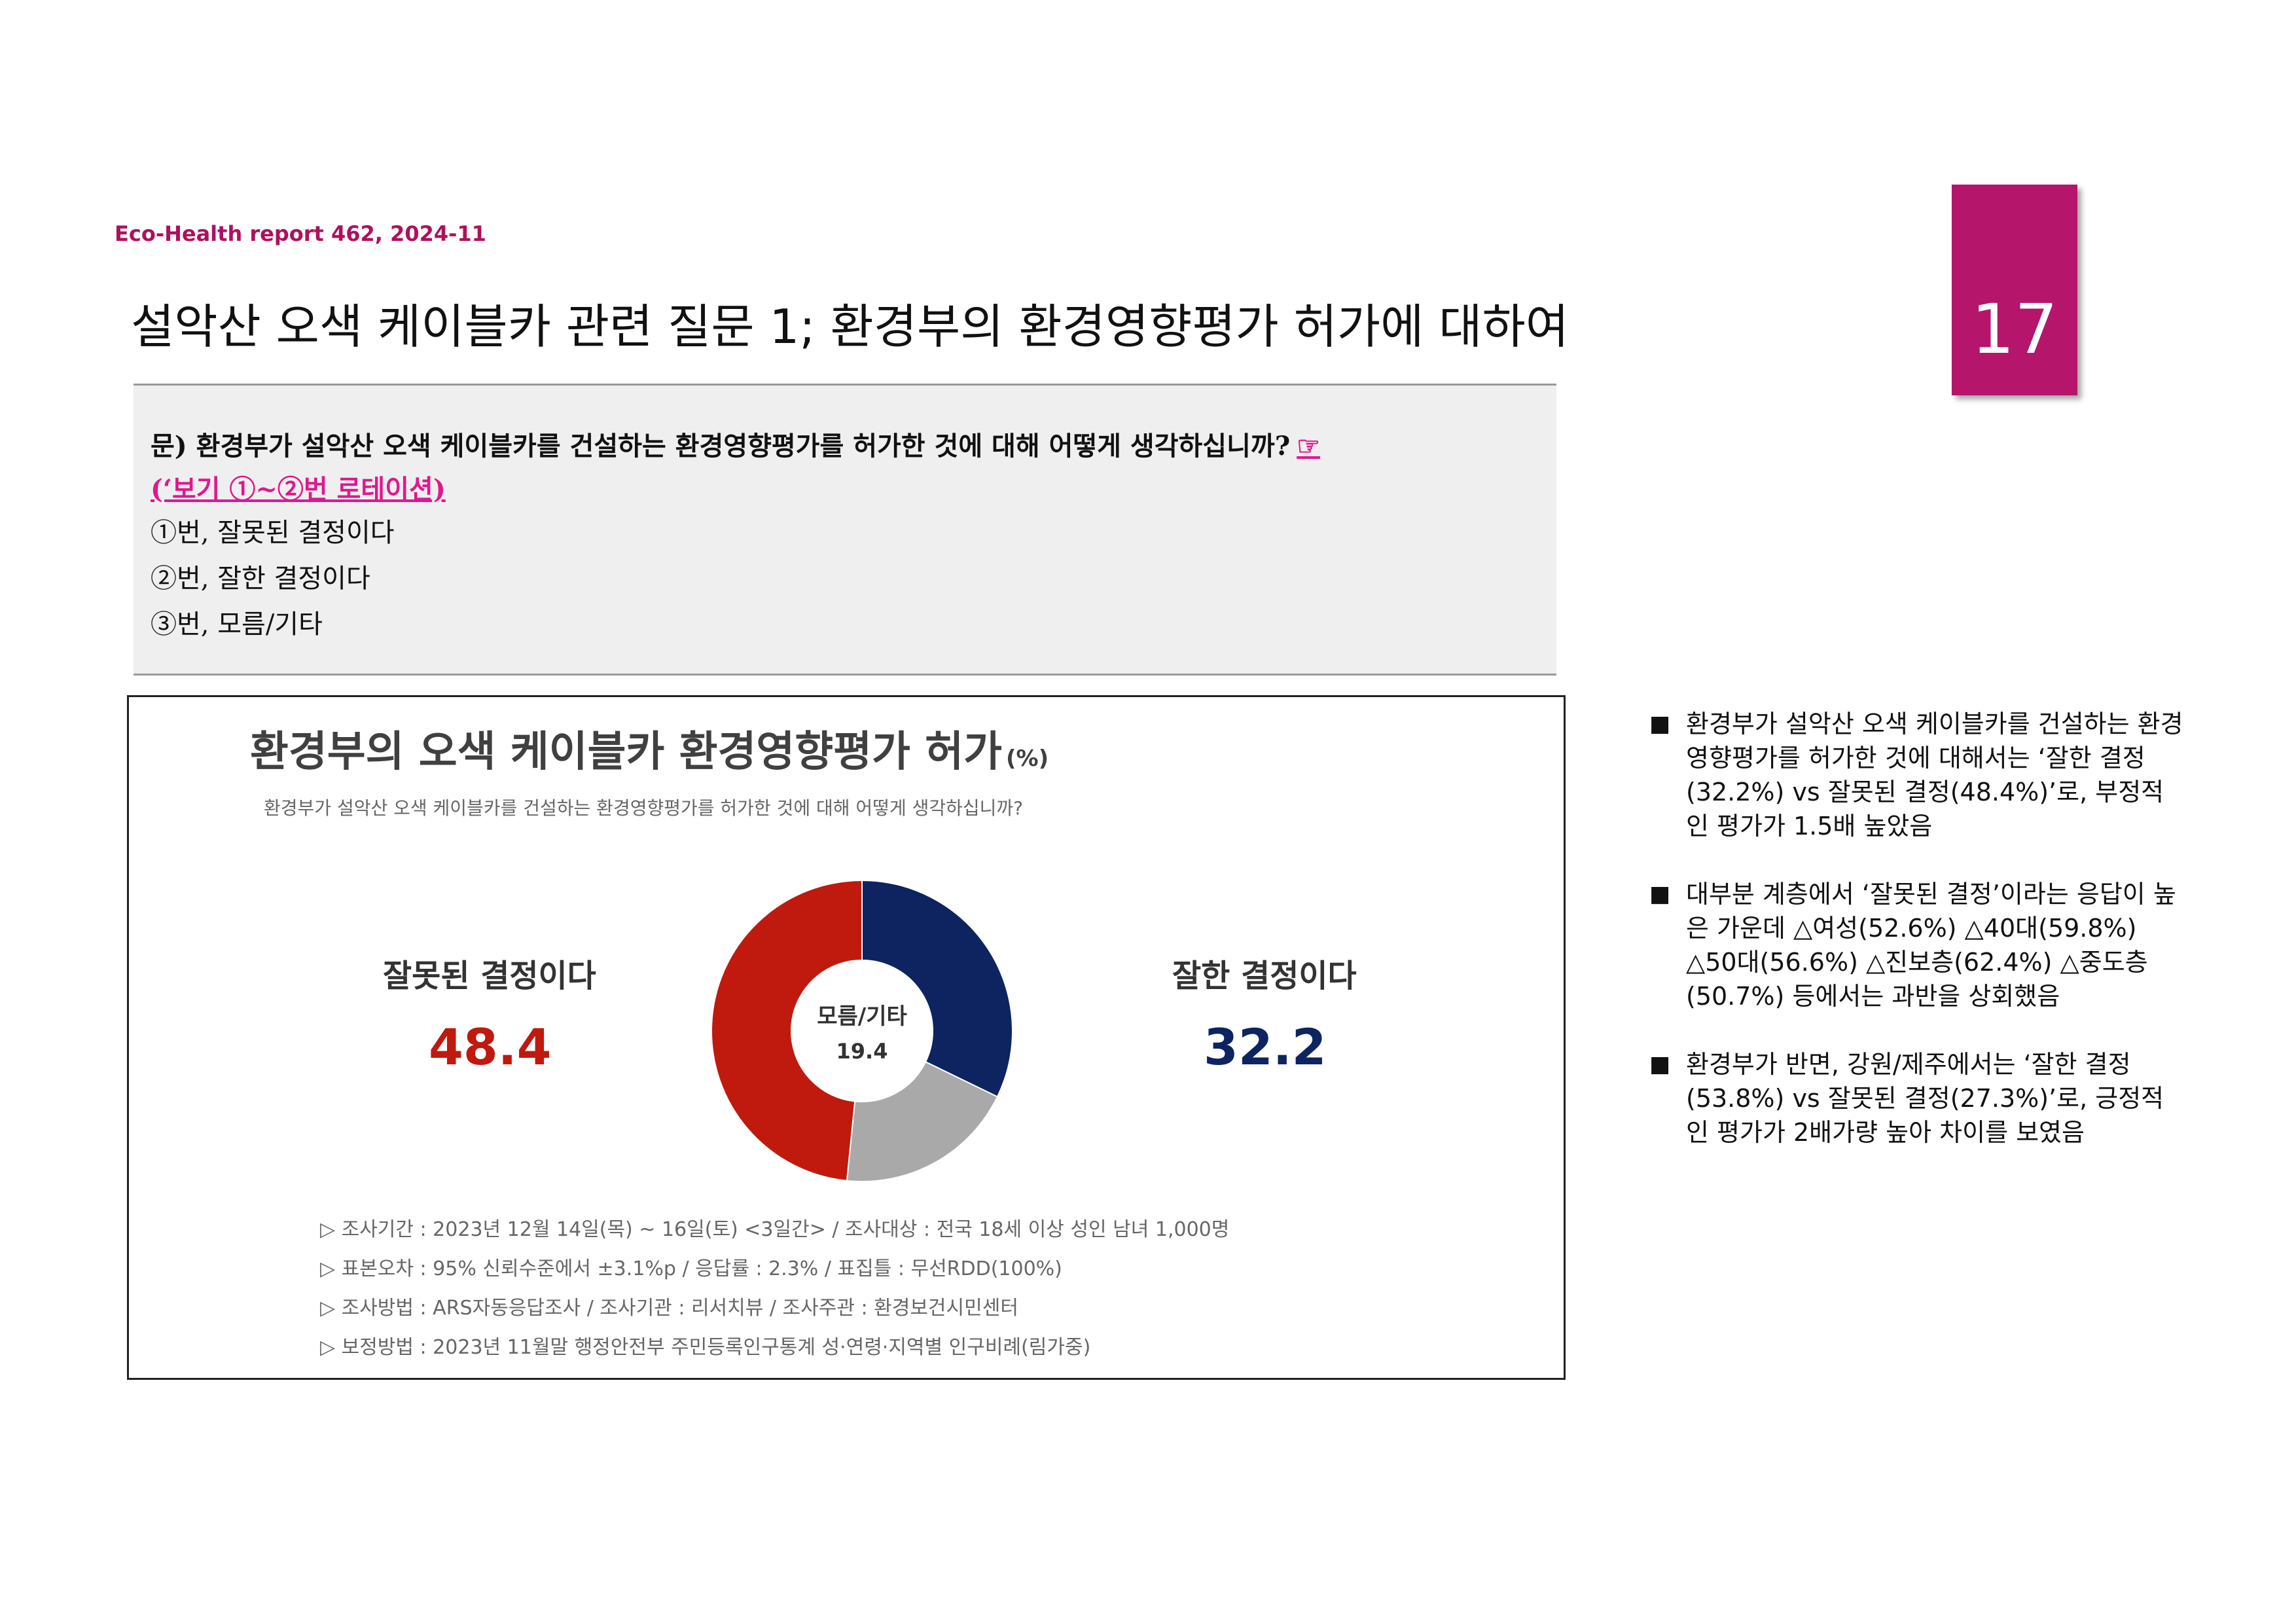  I want to click on value-wrong-decision: 48.4, so click(490, 1047).